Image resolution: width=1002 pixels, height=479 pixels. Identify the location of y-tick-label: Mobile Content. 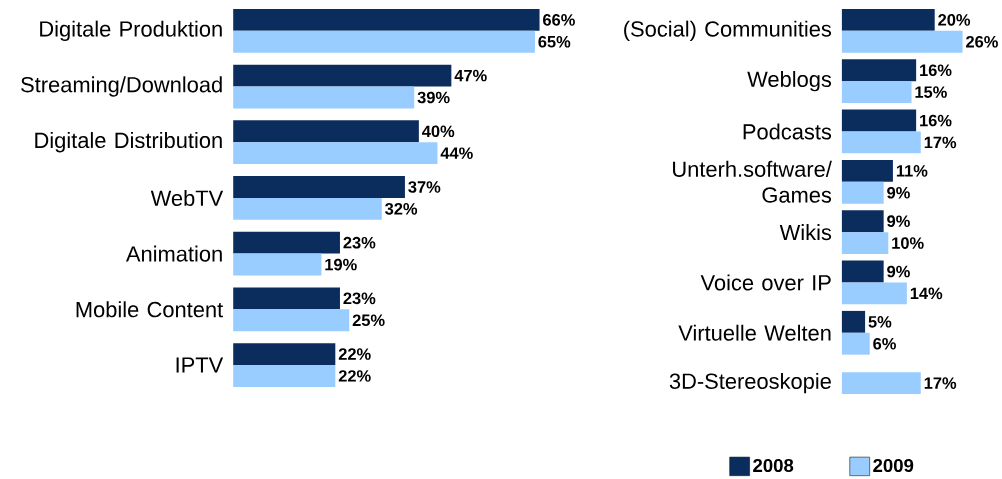
(150, 309).